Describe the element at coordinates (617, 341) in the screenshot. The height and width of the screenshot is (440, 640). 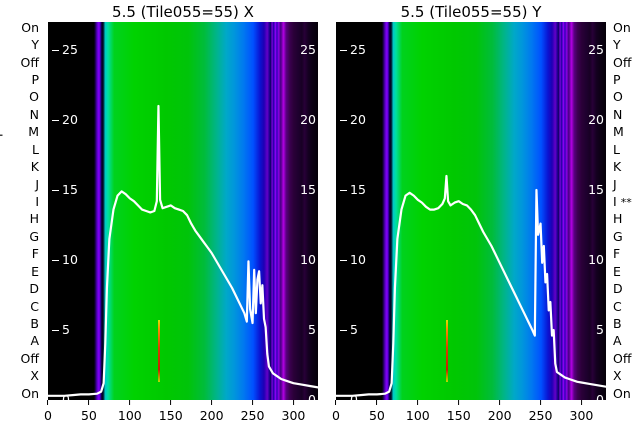
I see `dipole-tick-label: A` at that location.